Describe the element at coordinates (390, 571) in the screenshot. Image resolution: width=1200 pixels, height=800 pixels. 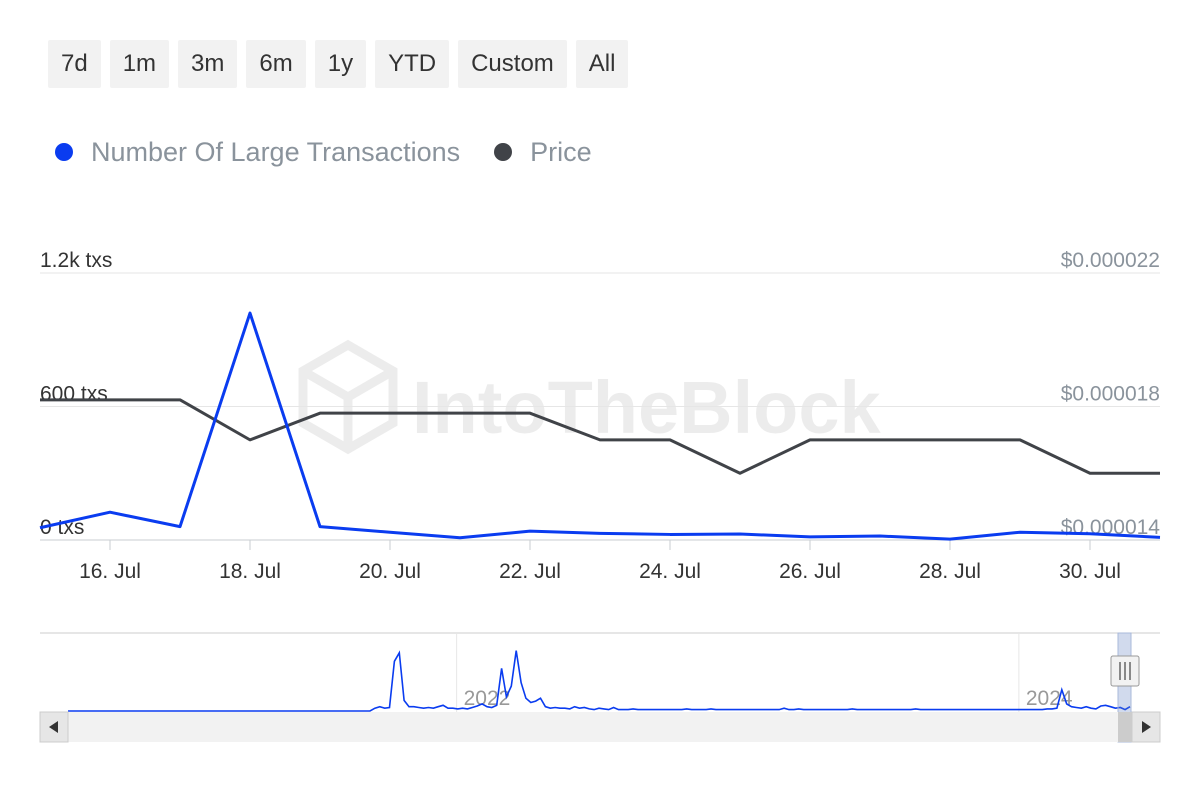
I see `x-tick-label: 20. Jul` at that location.